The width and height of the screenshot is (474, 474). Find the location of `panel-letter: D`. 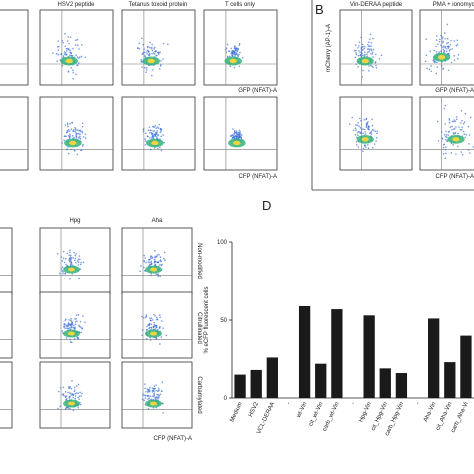

panel-letter: D is located at coordinates (266, 205).